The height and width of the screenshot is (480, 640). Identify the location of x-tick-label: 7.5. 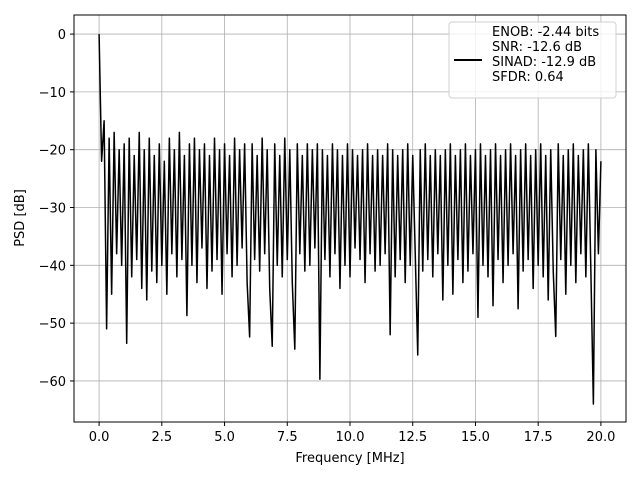
(287, 437).